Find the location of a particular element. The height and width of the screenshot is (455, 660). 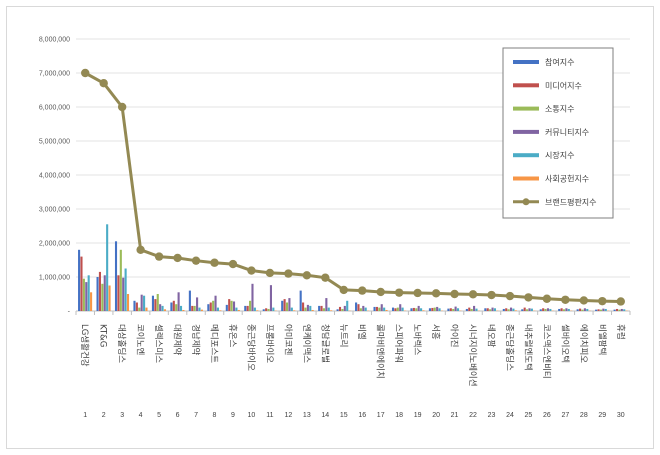

legend-swatch is located at coordinates (526, 62).